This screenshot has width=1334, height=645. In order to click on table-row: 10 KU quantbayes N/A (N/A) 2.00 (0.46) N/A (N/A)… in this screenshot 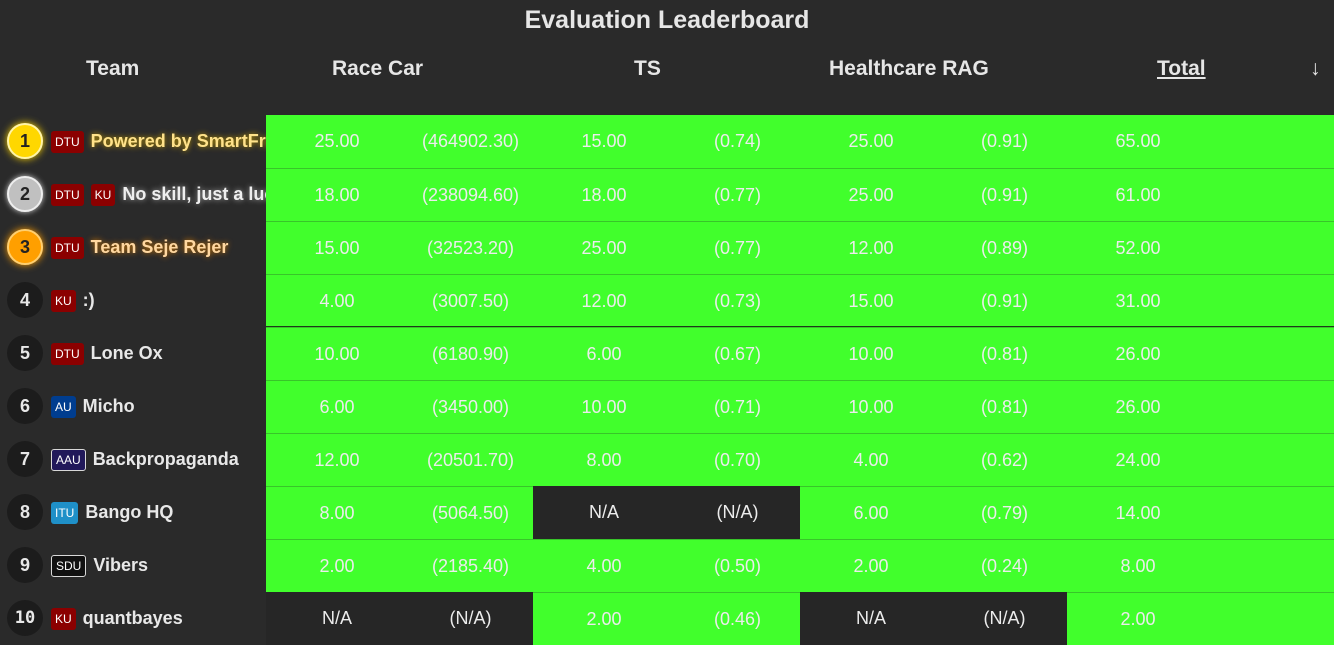, I will do `click(667, 618)`.